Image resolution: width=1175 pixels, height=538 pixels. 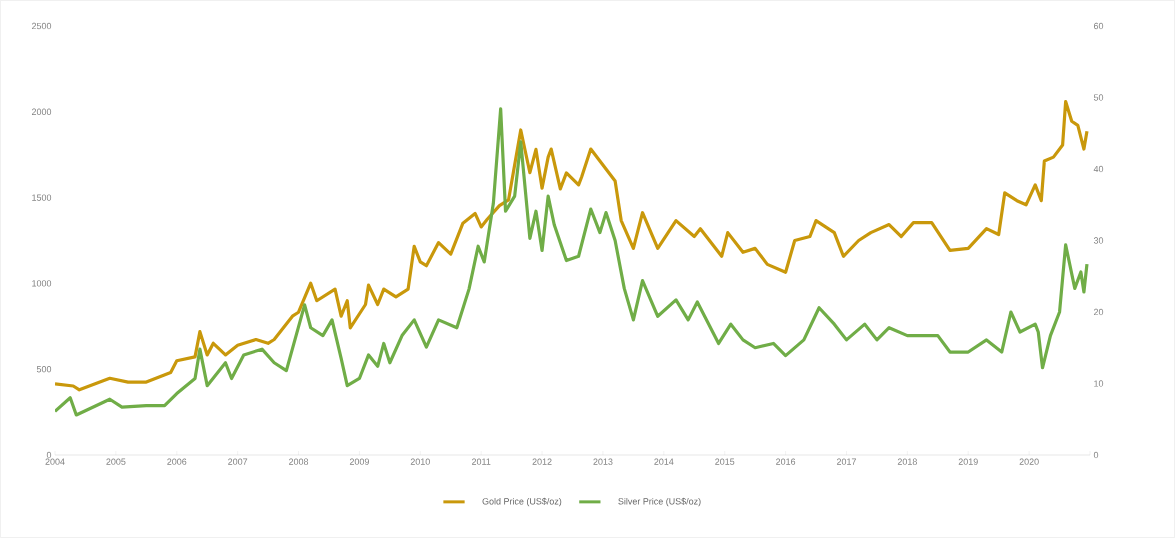 What do you see at coordinates (542, 461) in the screenshot?
I see `x-tick-label: 2012` at bounding box center [542, 461].